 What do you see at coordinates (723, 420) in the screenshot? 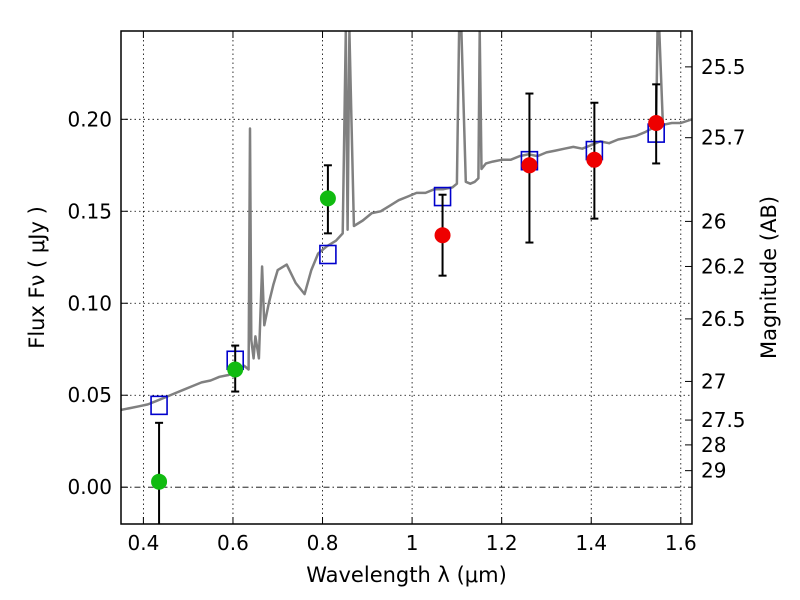
I see `y2-tick-label-6: 27.5` at bounding box center [723, 420].